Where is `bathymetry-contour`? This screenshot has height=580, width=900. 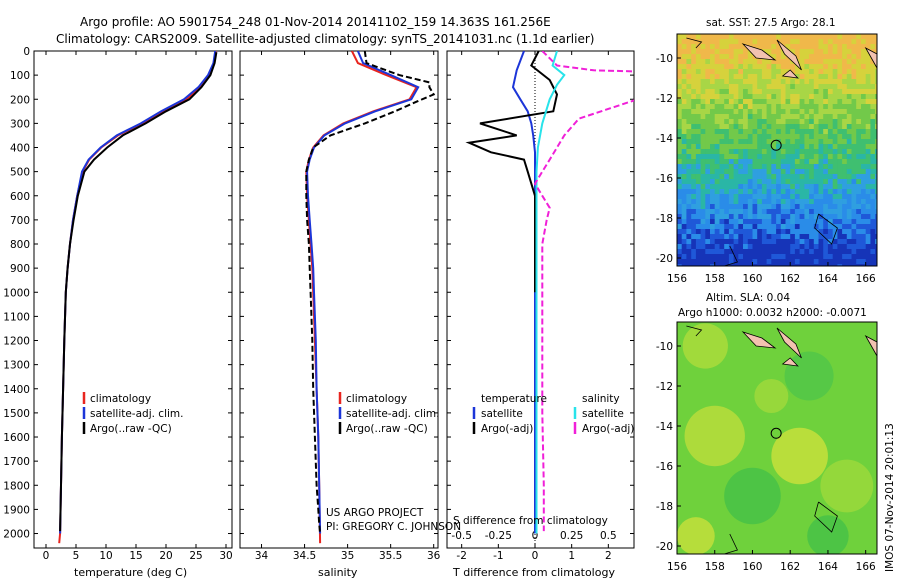 bathymetry-contour is located at coordinates (694, 331).